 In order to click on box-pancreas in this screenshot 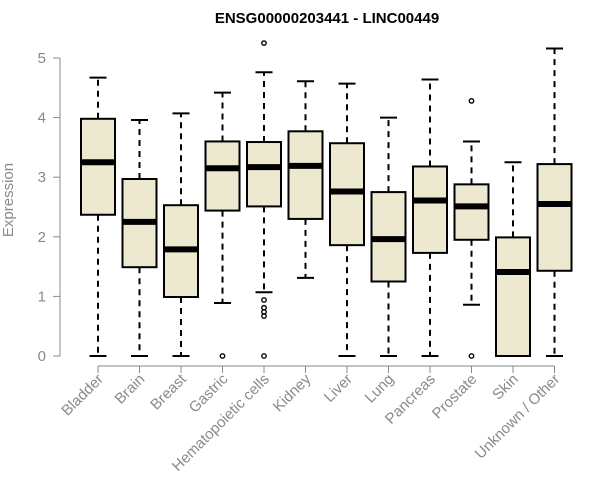, I will do `click(430, 217)`.